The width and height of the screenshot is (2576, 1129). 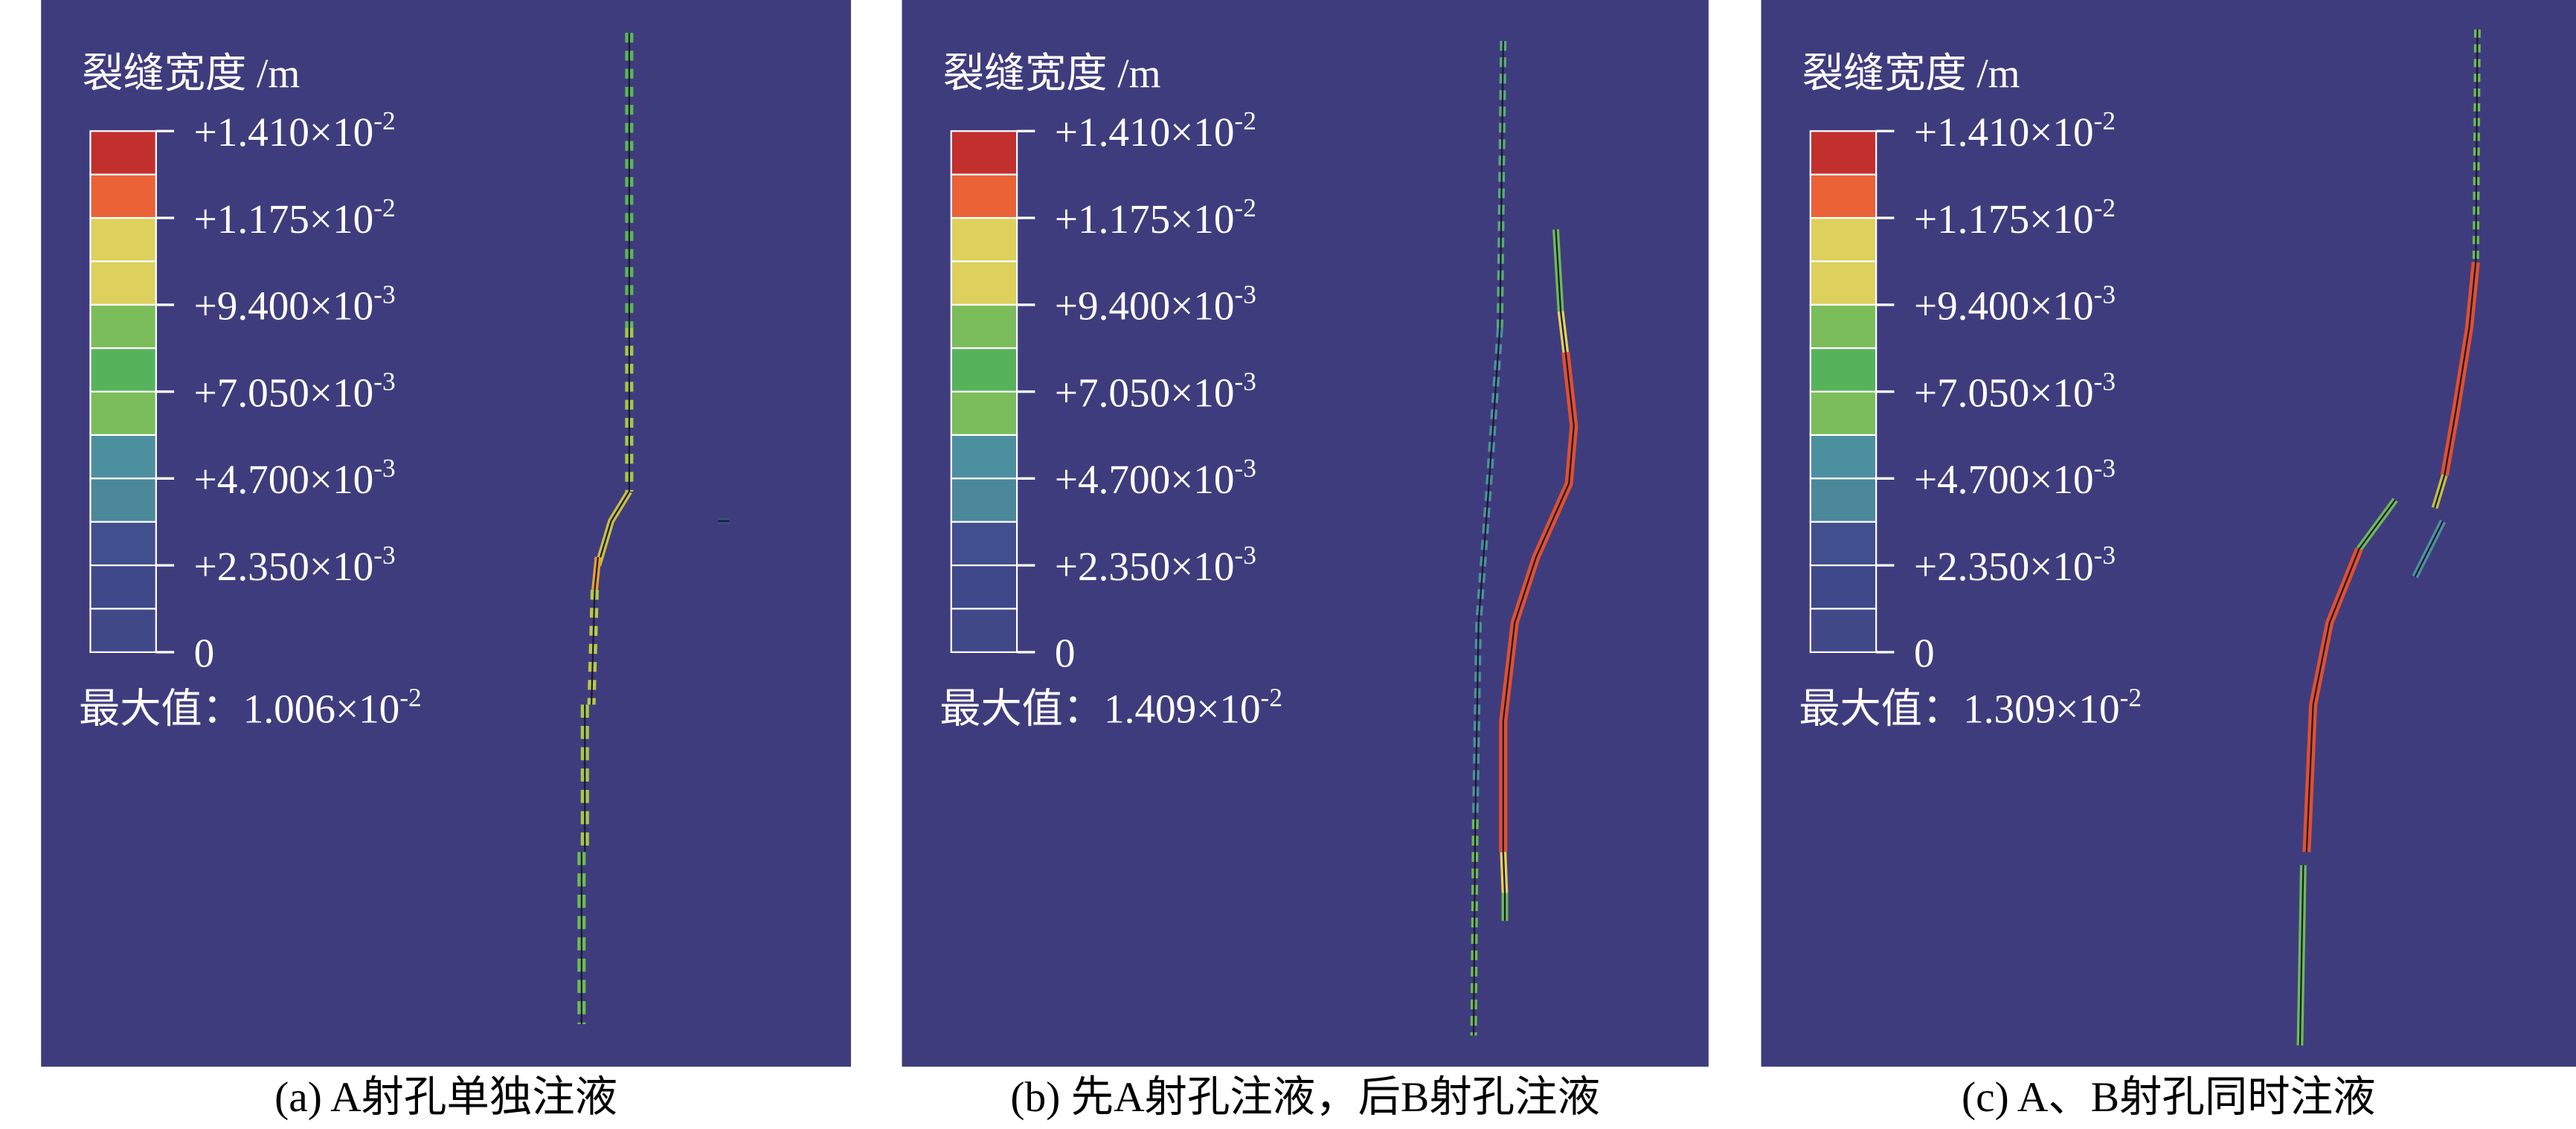 I want to click on max-mantissa: 1.309×10, so click(x=2041, y=709).